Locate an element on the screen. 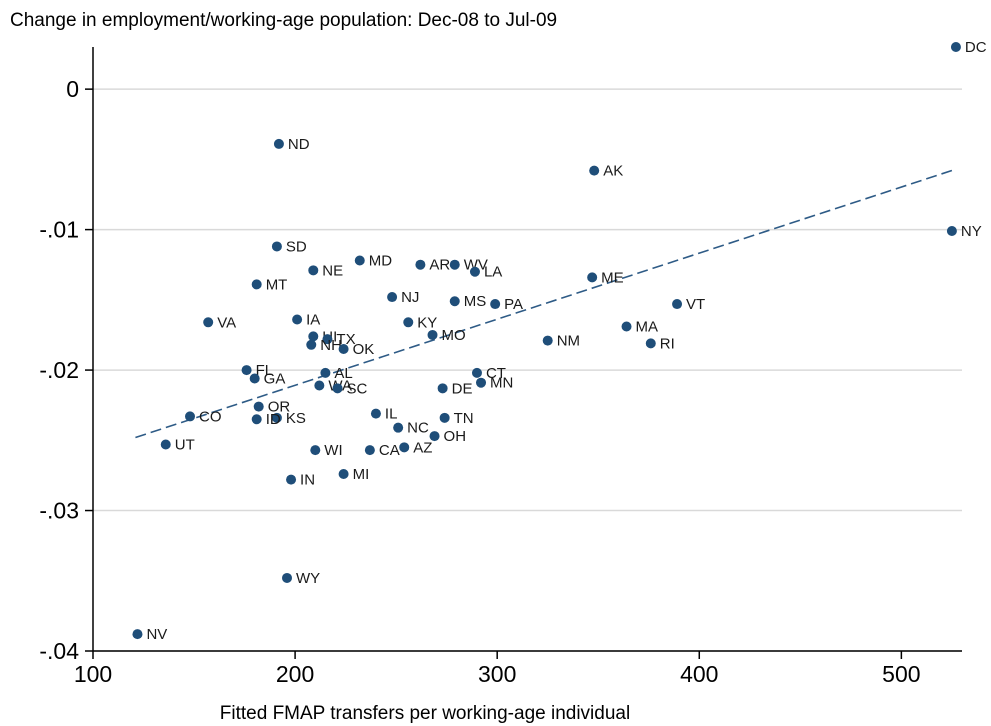  point-label-ms: MS is located at coordinates (475, 301).